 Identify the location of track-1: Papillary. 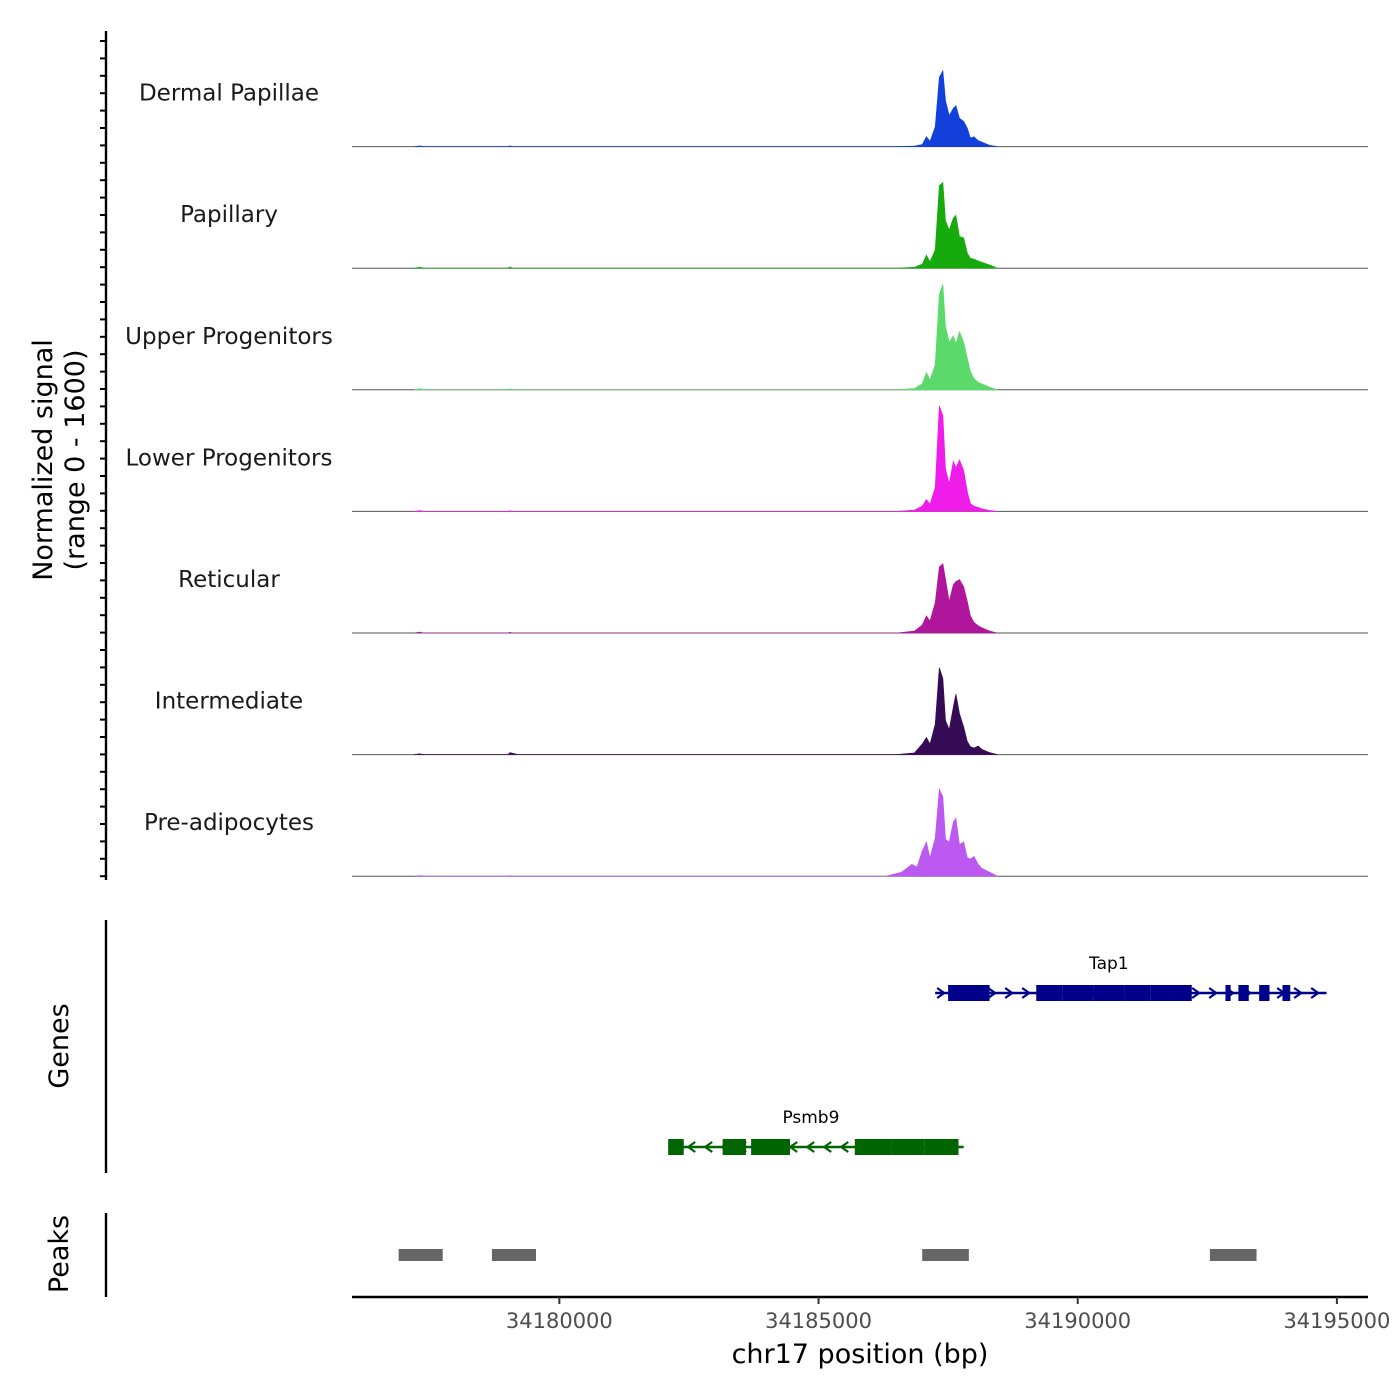
(774, 225).